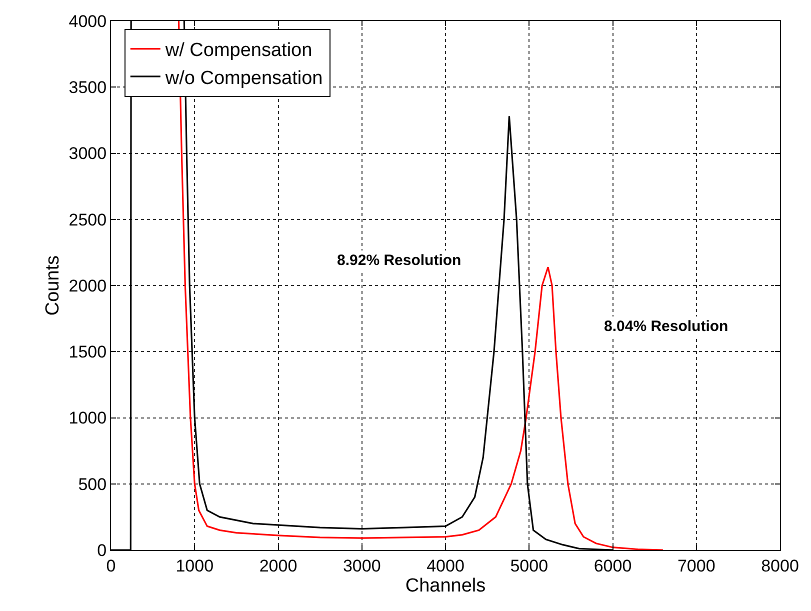 This screenshot has height=611, width=811. Describe the element at coordinates (780, 566) in the screenshot. I see `x-tick-label: 8000` at that location.